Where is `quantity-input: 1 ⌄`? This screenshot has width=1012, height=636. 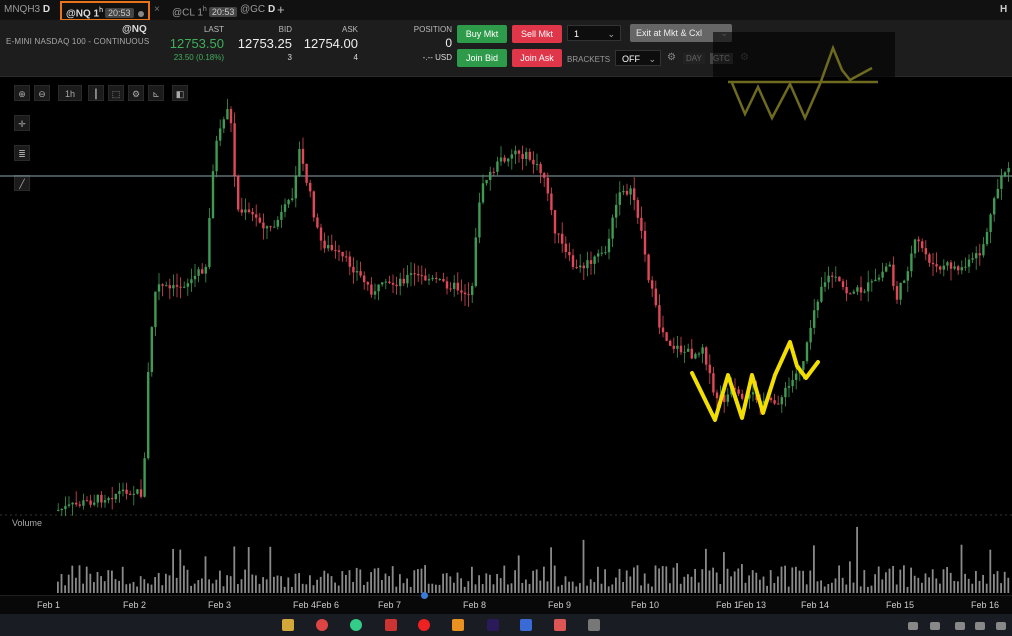 quantity-input: 1 ⌄ is located at coordinates (594, 33).